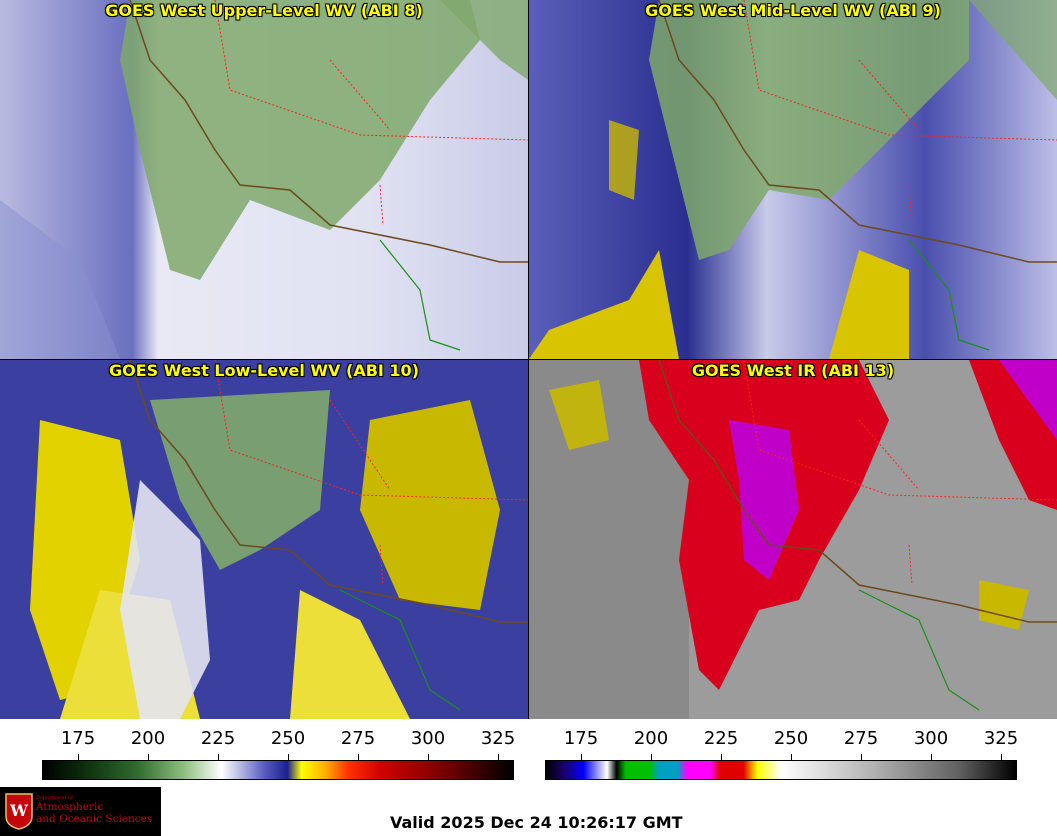  What do you see at coordinates (263, 370) in the screenshot?
I see `panel-title: GOES West Low-Level WV (ABI 10)` at bounding box center [263, 370].